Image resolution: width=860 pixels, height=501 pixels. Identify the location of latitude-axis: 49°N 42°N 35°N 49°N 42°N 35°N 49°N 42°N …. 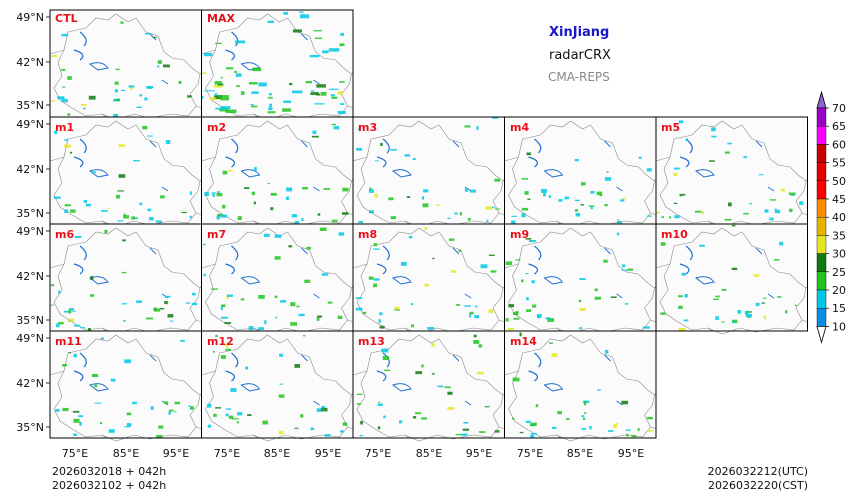
(33, 222).